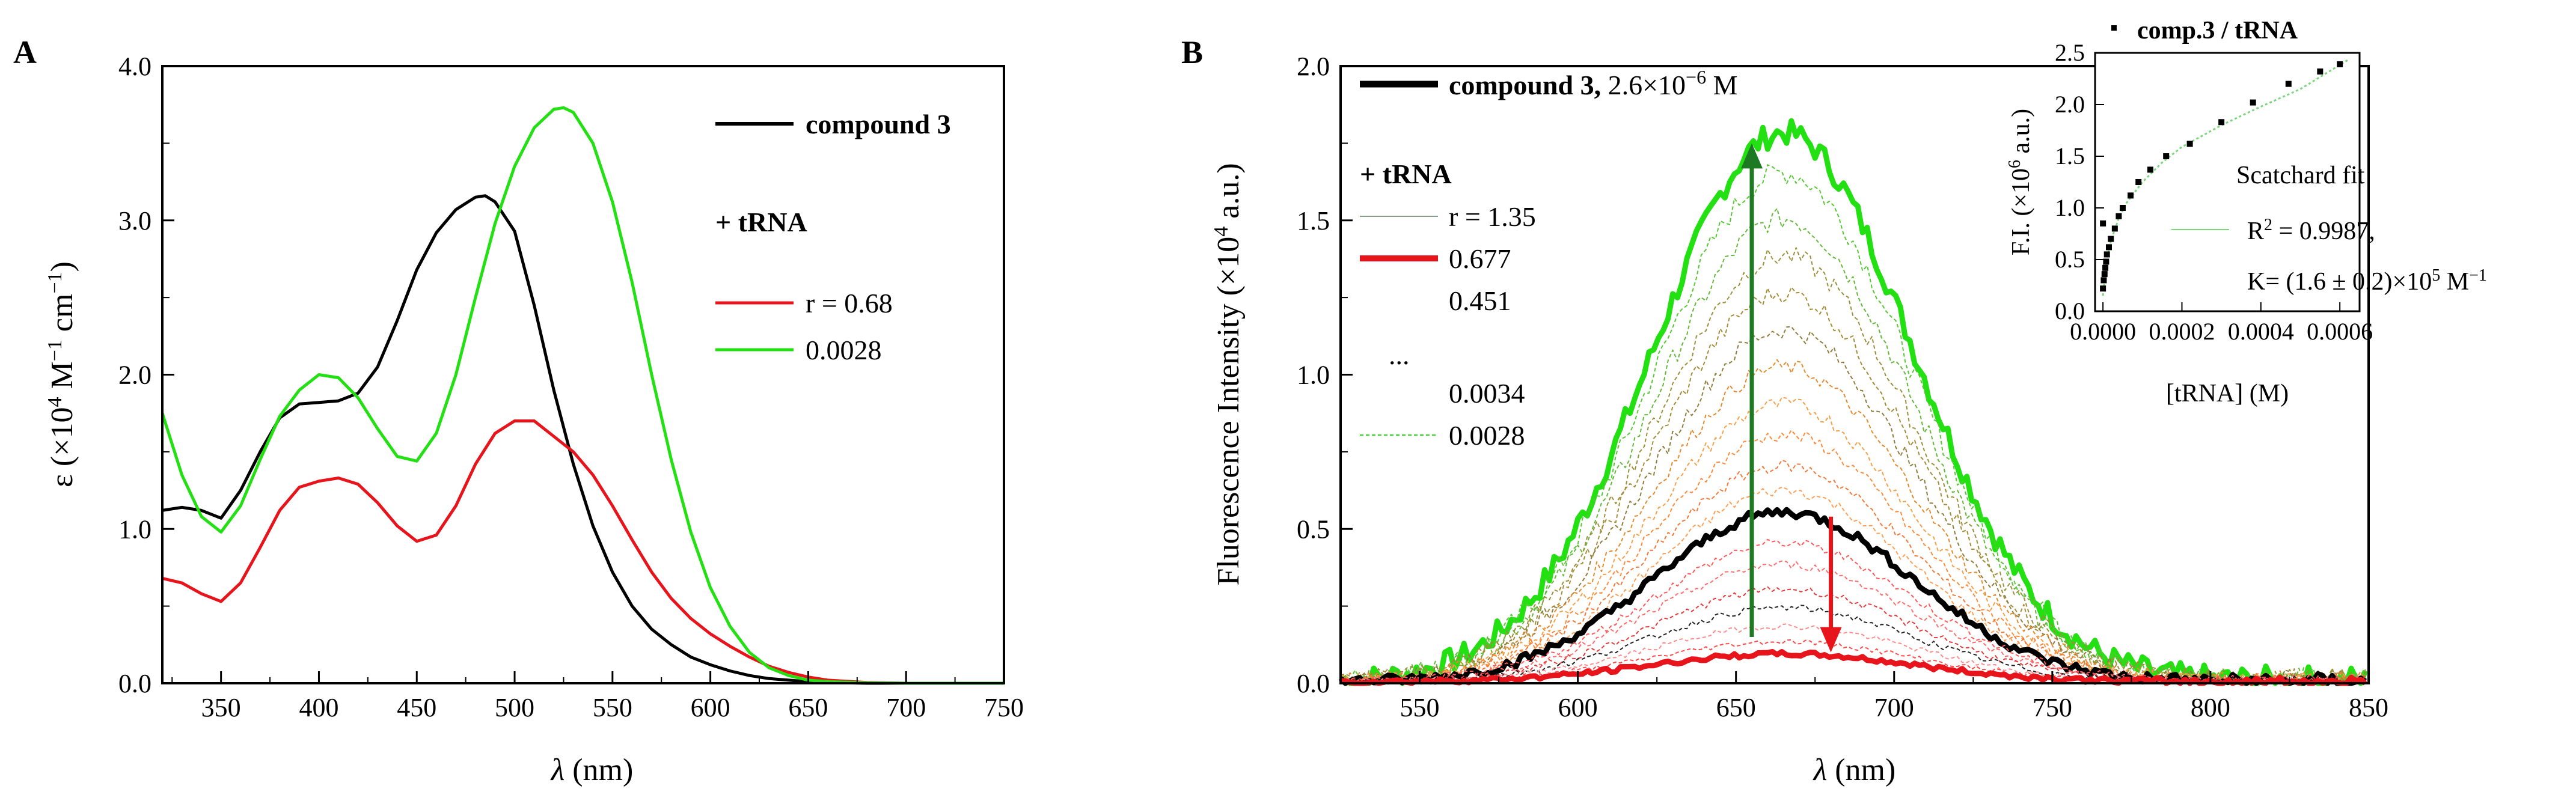 This screenshot has height=798, width=2576. Describe the element at coordinates (1487, 393) in the screenshot. I see `legend-b-label-00034: 0.0034` at that location.